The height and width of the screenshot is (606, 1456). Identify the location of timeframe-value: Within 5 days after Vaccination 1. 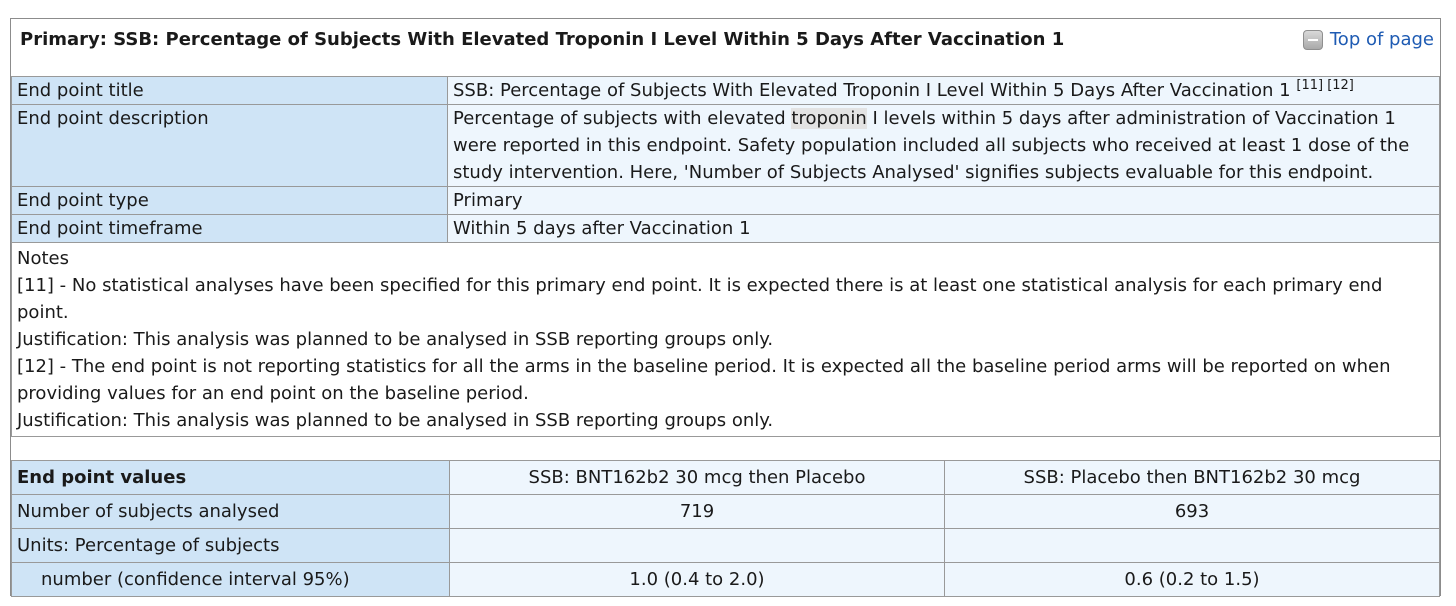
(943, 228).